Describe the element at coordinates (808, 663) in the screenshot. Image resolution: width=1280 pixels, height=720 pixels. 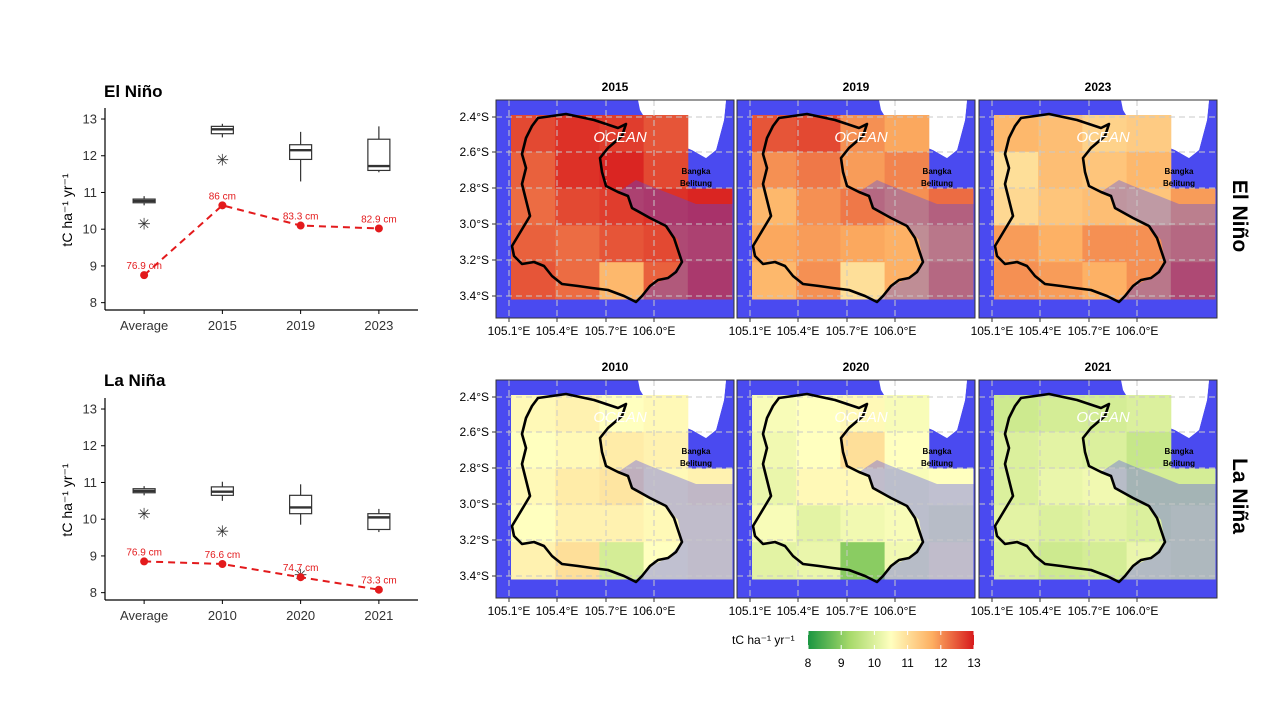
I see `colorbar-tick-label: 8` at that location.